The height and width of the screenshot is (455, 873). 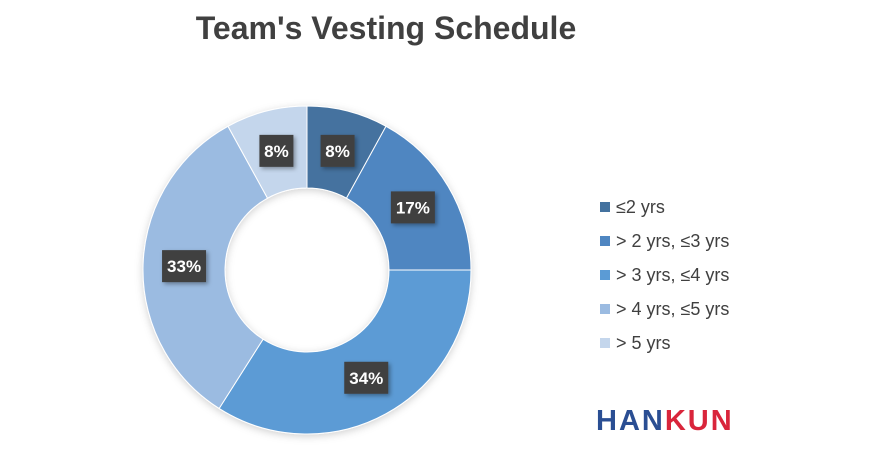 I want to click on legend-label: > 3 yrs, ≤4 yrs, so click(x=673, y=274).